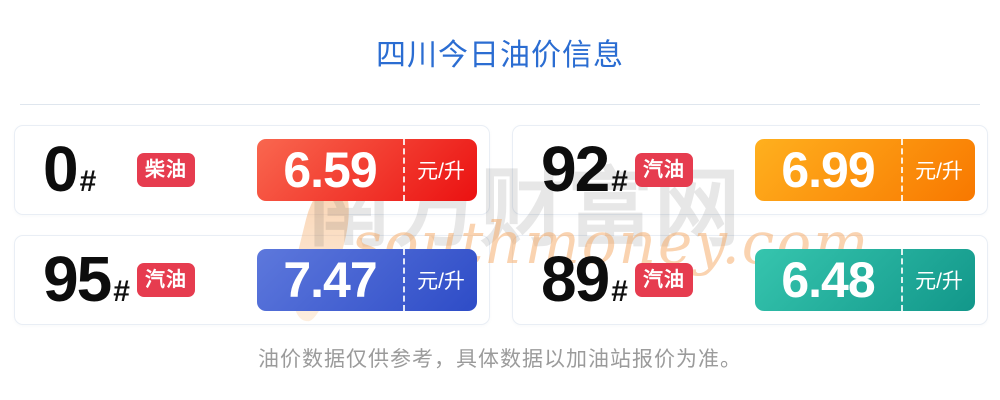 The width and height of the screenshot is (1000, 400). Describe the element at coordinates (750, 170) in the screenshot. I see `fuel-card-92-gasoline: 92 # 汽油 6.99 元/升` at that location.